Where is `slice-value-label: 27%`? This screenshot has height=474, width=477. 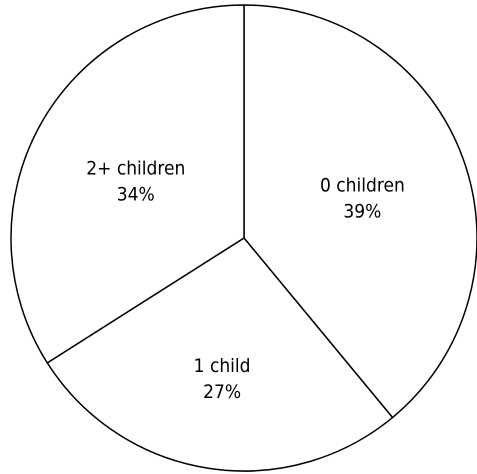
slice-value-label: 27% is located at coordinates (222, 392).